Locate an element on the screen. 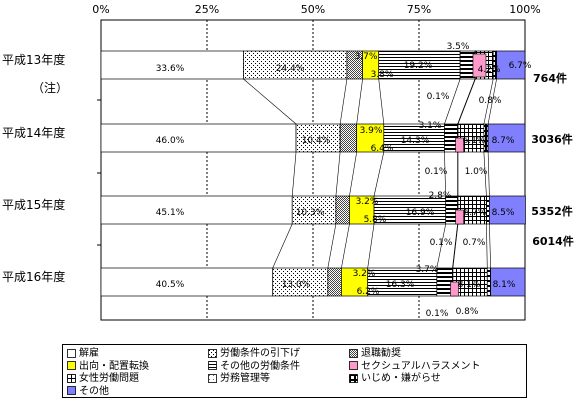 Image resolution: width=584 pixels, height=404 pixels. count-label: 764件 is located at coordinates (550, 78).